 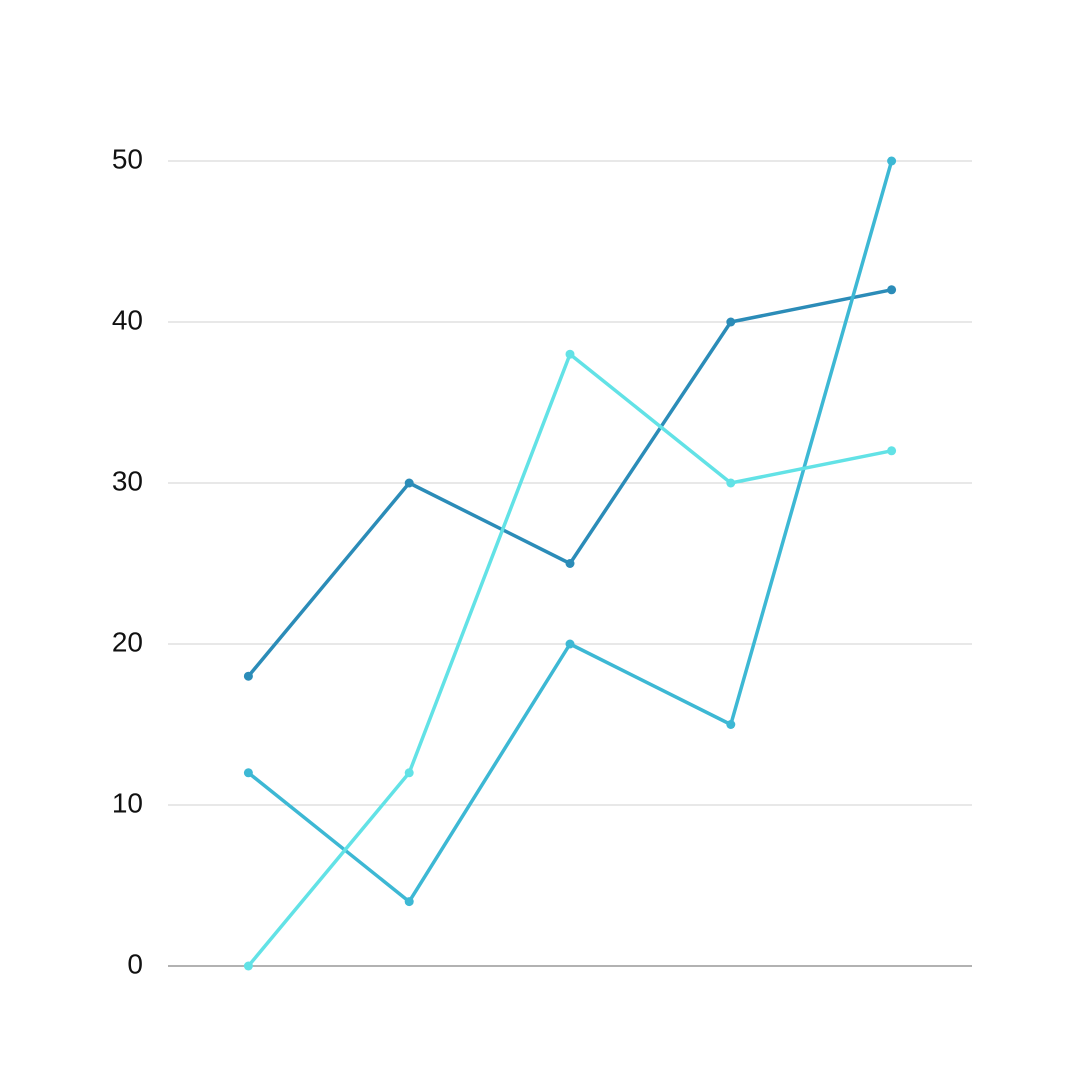 I want to click on y-tick-label: 20, so click(x=127, y=641).